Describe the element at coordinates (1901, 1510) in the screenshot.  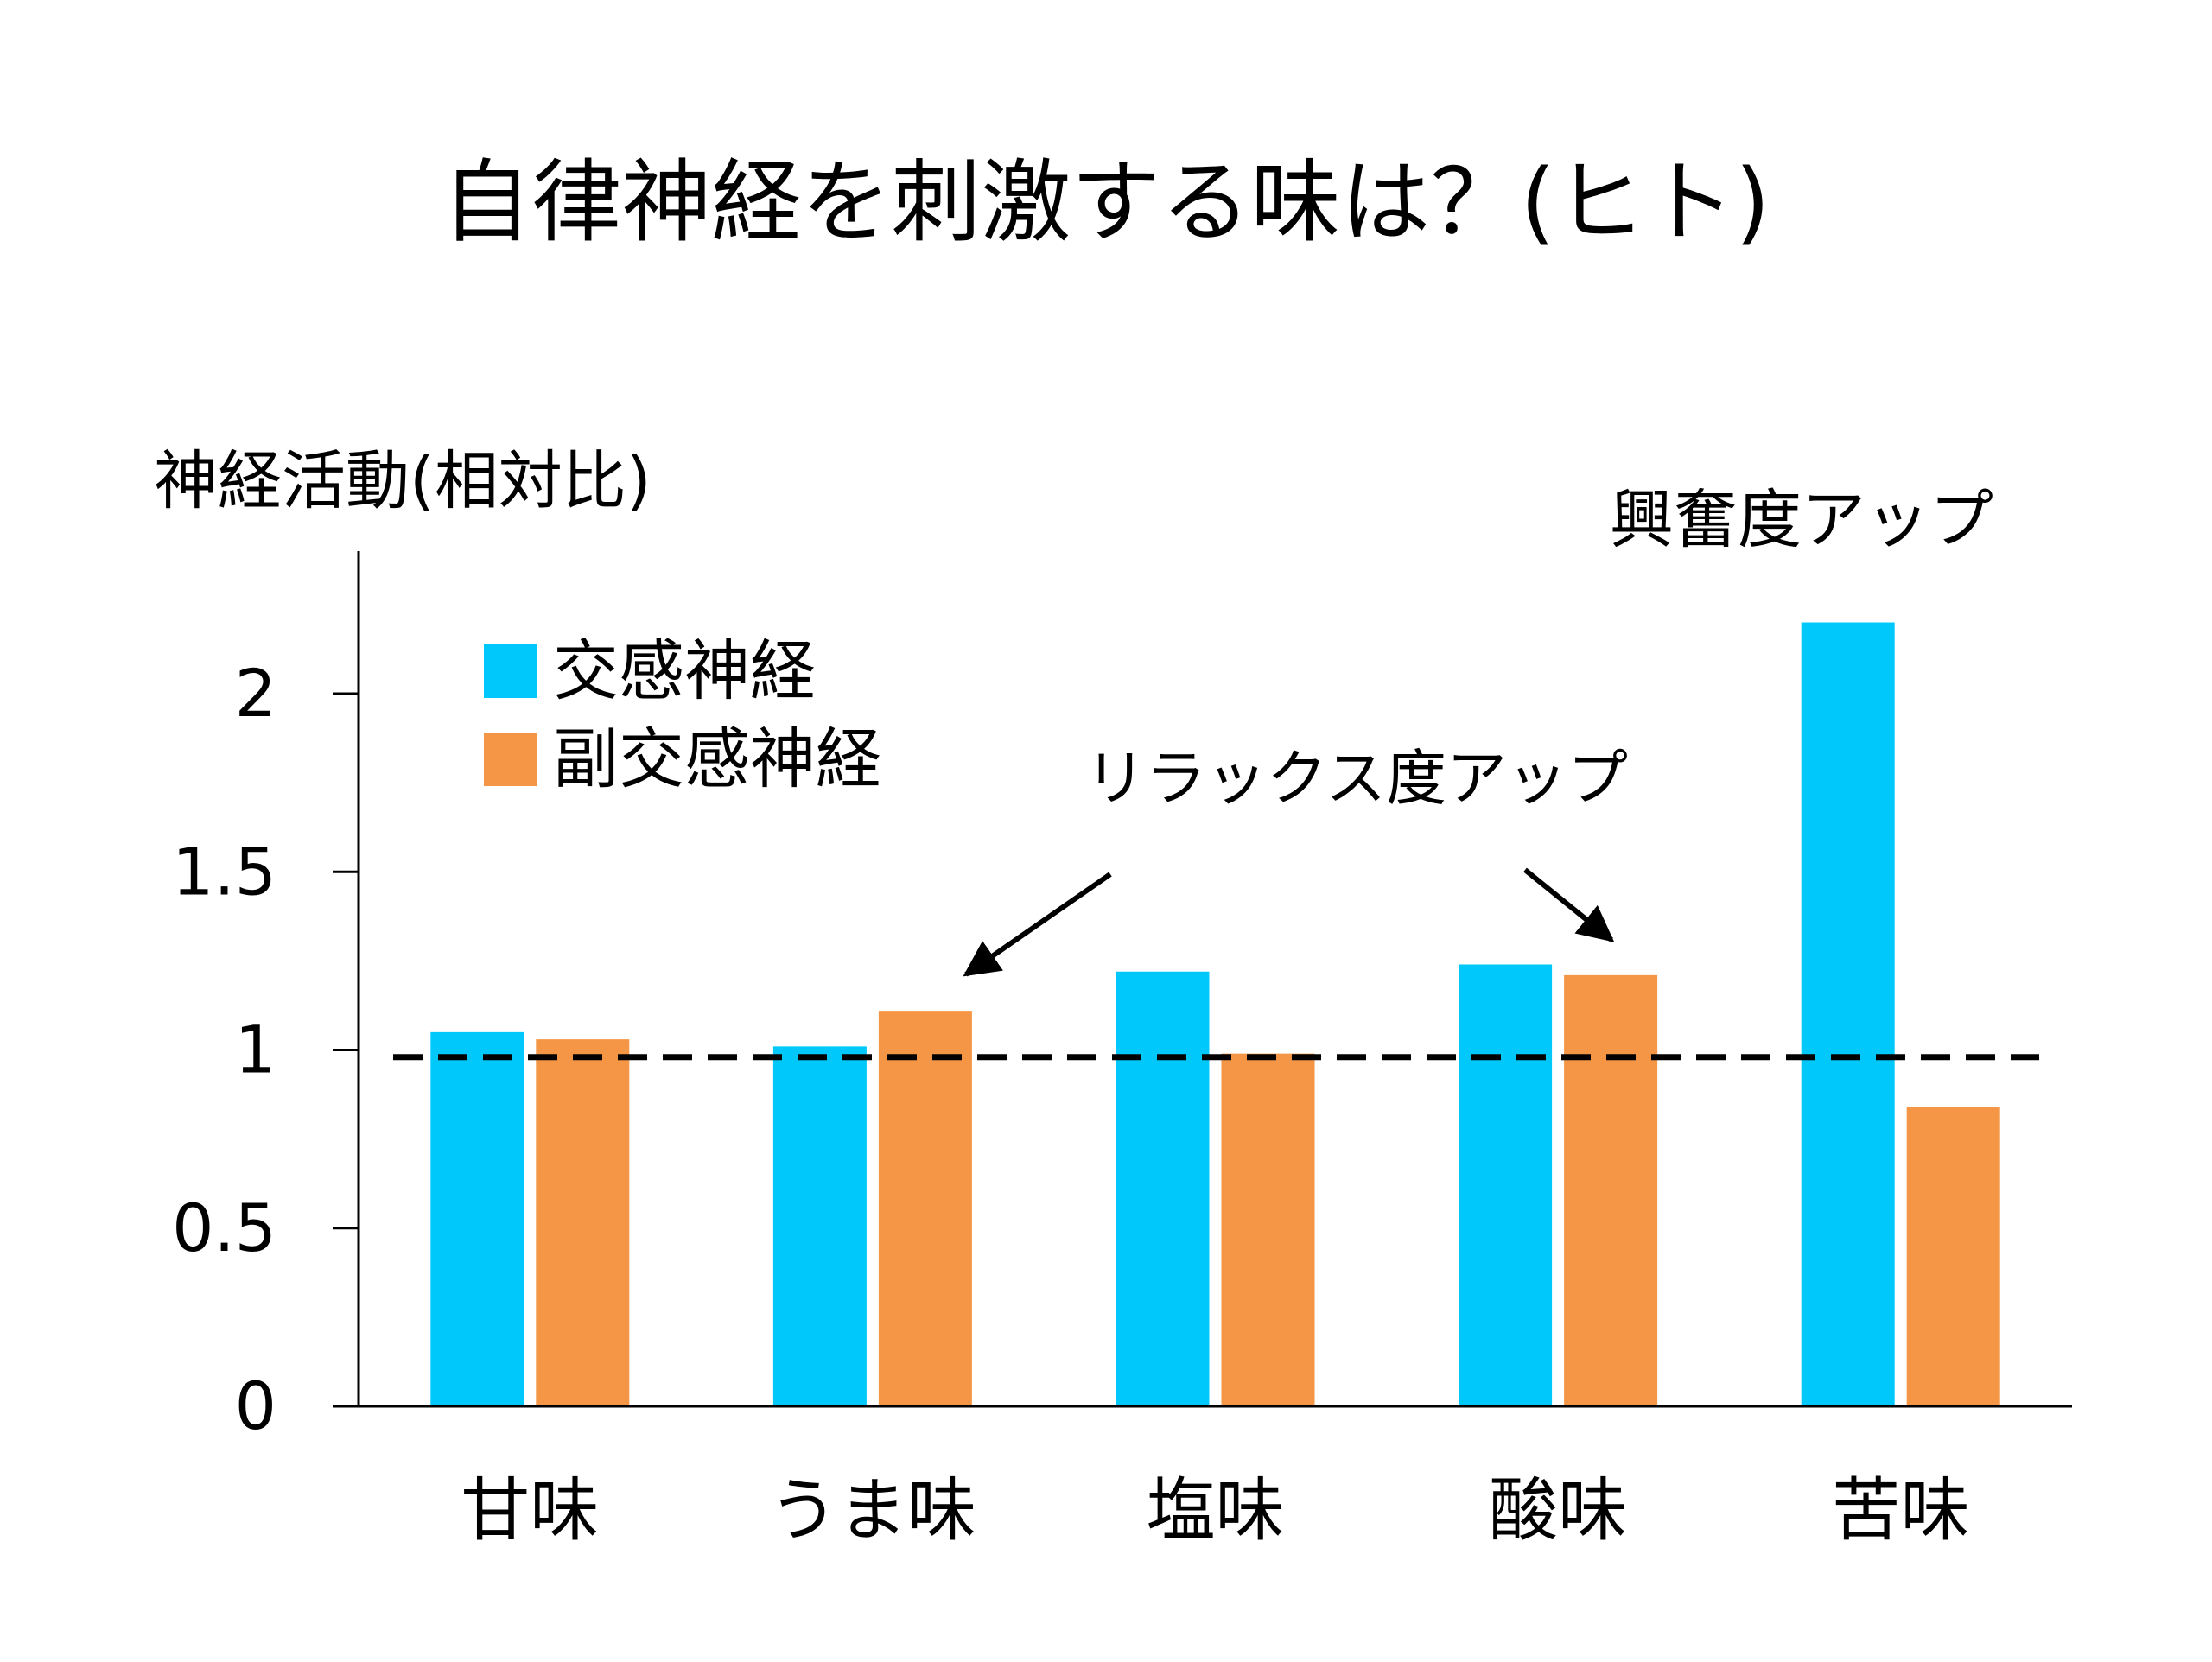
I see `x-tick-label: 苦味` at that location.